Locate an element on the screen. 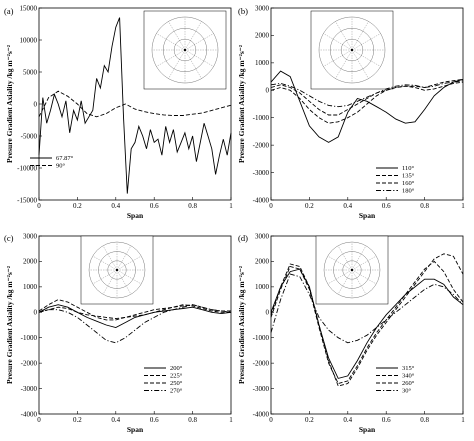 The image size is (474, 441). y-tick-label: 1000 is located at coordinates (30, 287).